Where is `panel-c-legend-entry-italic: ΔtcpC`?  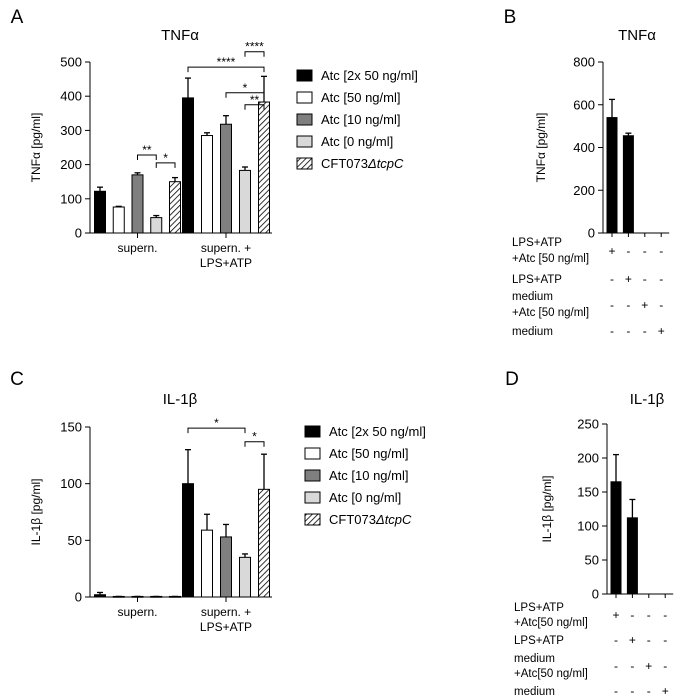 panel-c-legend-entry-italic: ΔtcpC is located at coordinates (393, 519).